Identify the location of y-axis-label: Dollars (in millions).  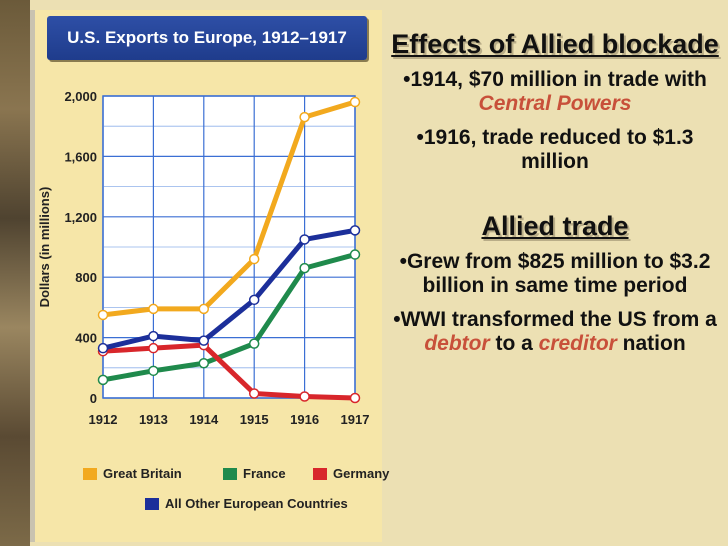
(44, 247).